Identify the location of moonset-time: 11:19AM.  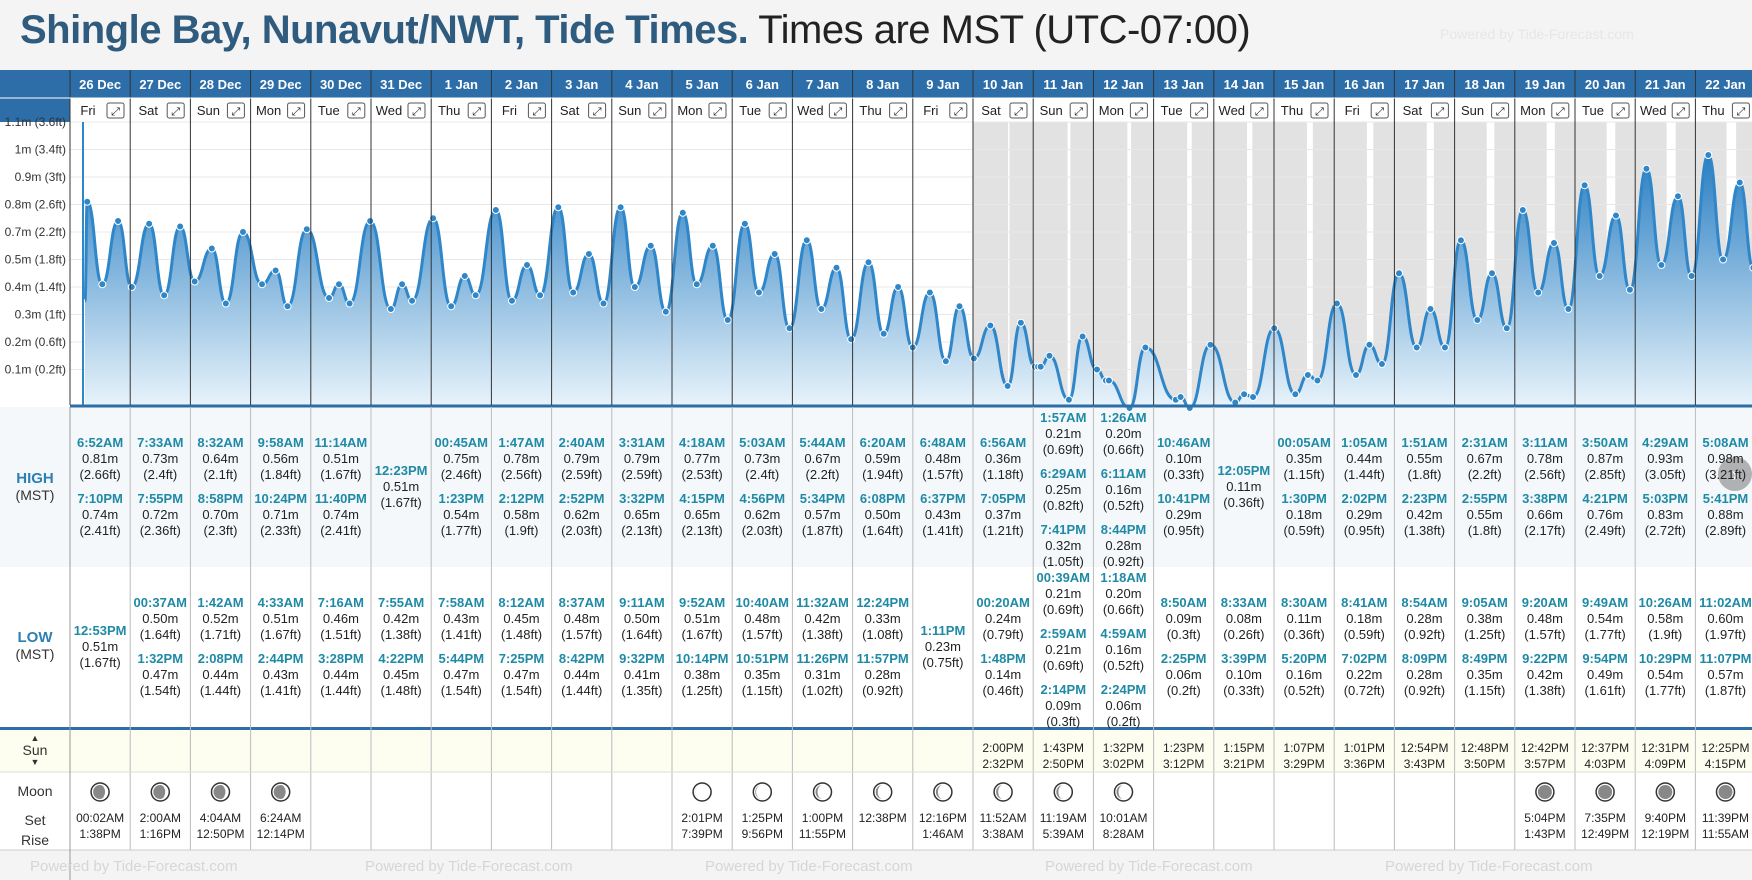
(1063, 818).